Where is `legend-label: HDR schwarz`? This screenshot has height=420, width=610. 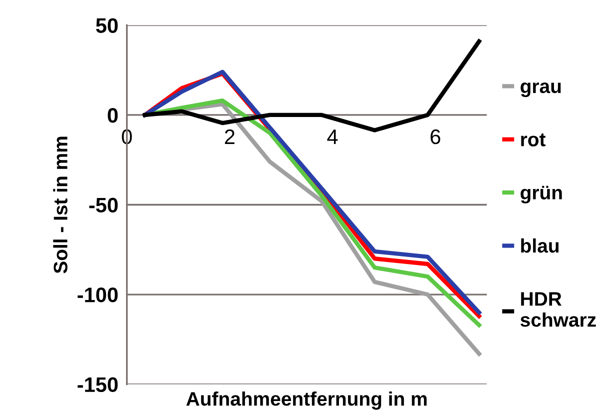
legend-label: HDR schwarz is located at coordinates (558, 309).